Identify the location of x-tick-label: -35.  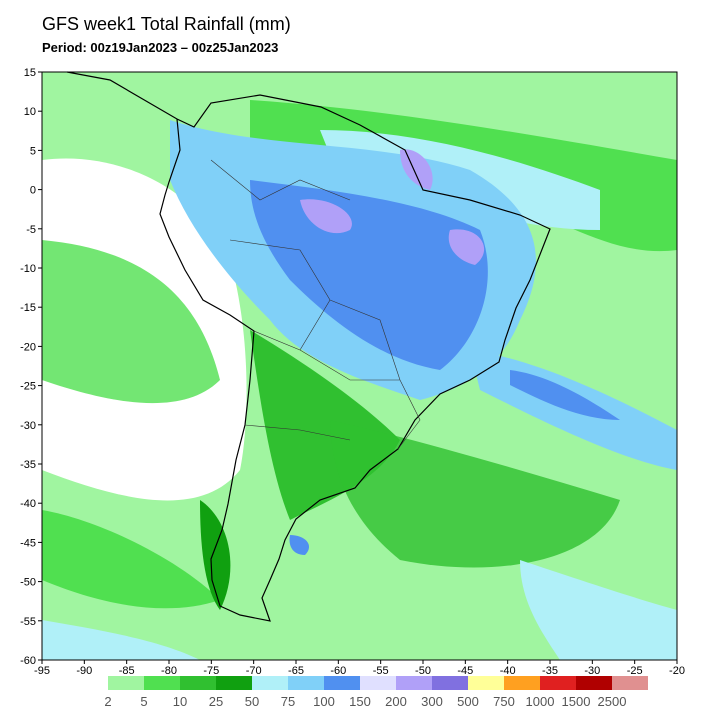
(550, 671).